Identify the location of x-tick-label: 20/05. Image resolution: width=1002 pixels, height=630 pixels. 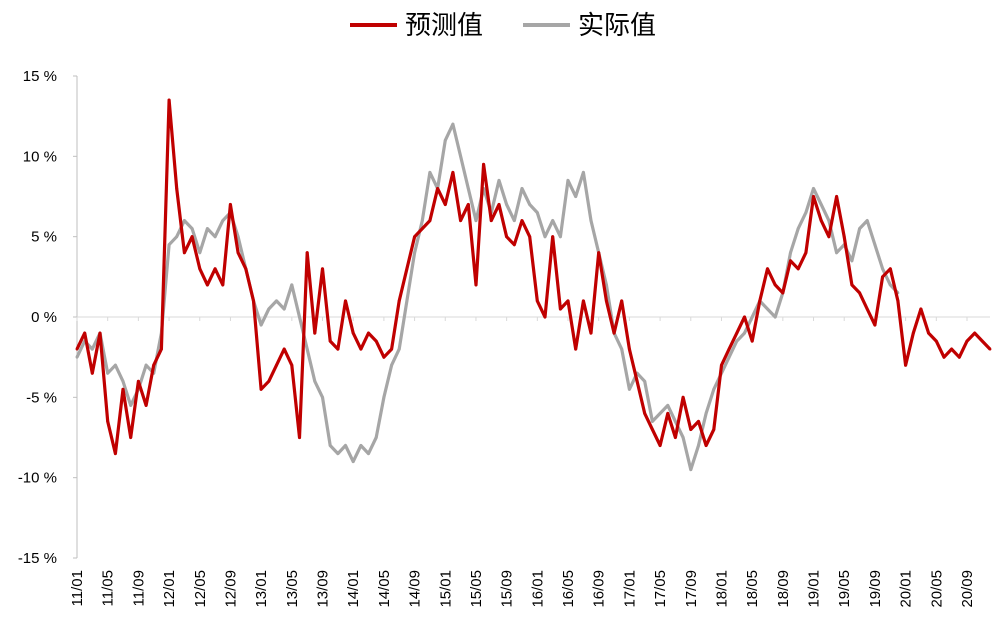
(936, 589).